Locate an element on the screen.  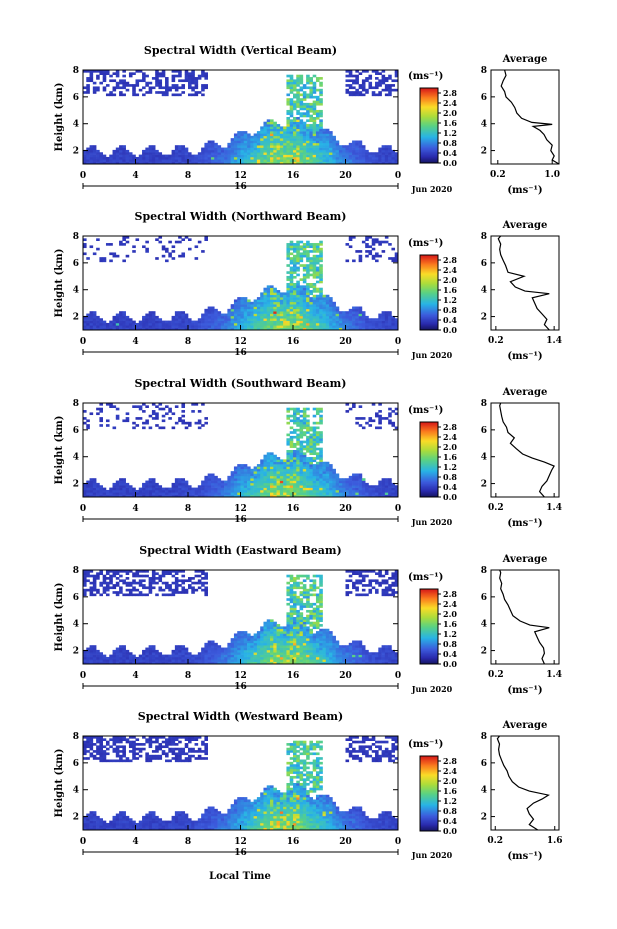
heatmap-title: Spectral Width (Eastward Beam) is located at coordinates (240, 550).